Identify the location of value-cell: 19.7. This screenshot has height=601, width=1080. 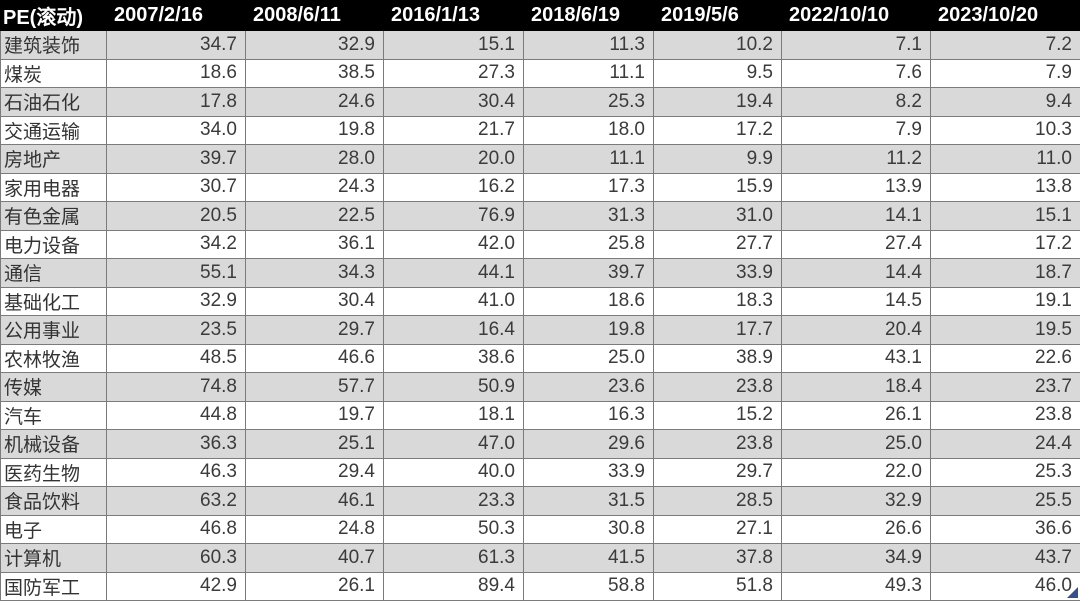
(314, 415).